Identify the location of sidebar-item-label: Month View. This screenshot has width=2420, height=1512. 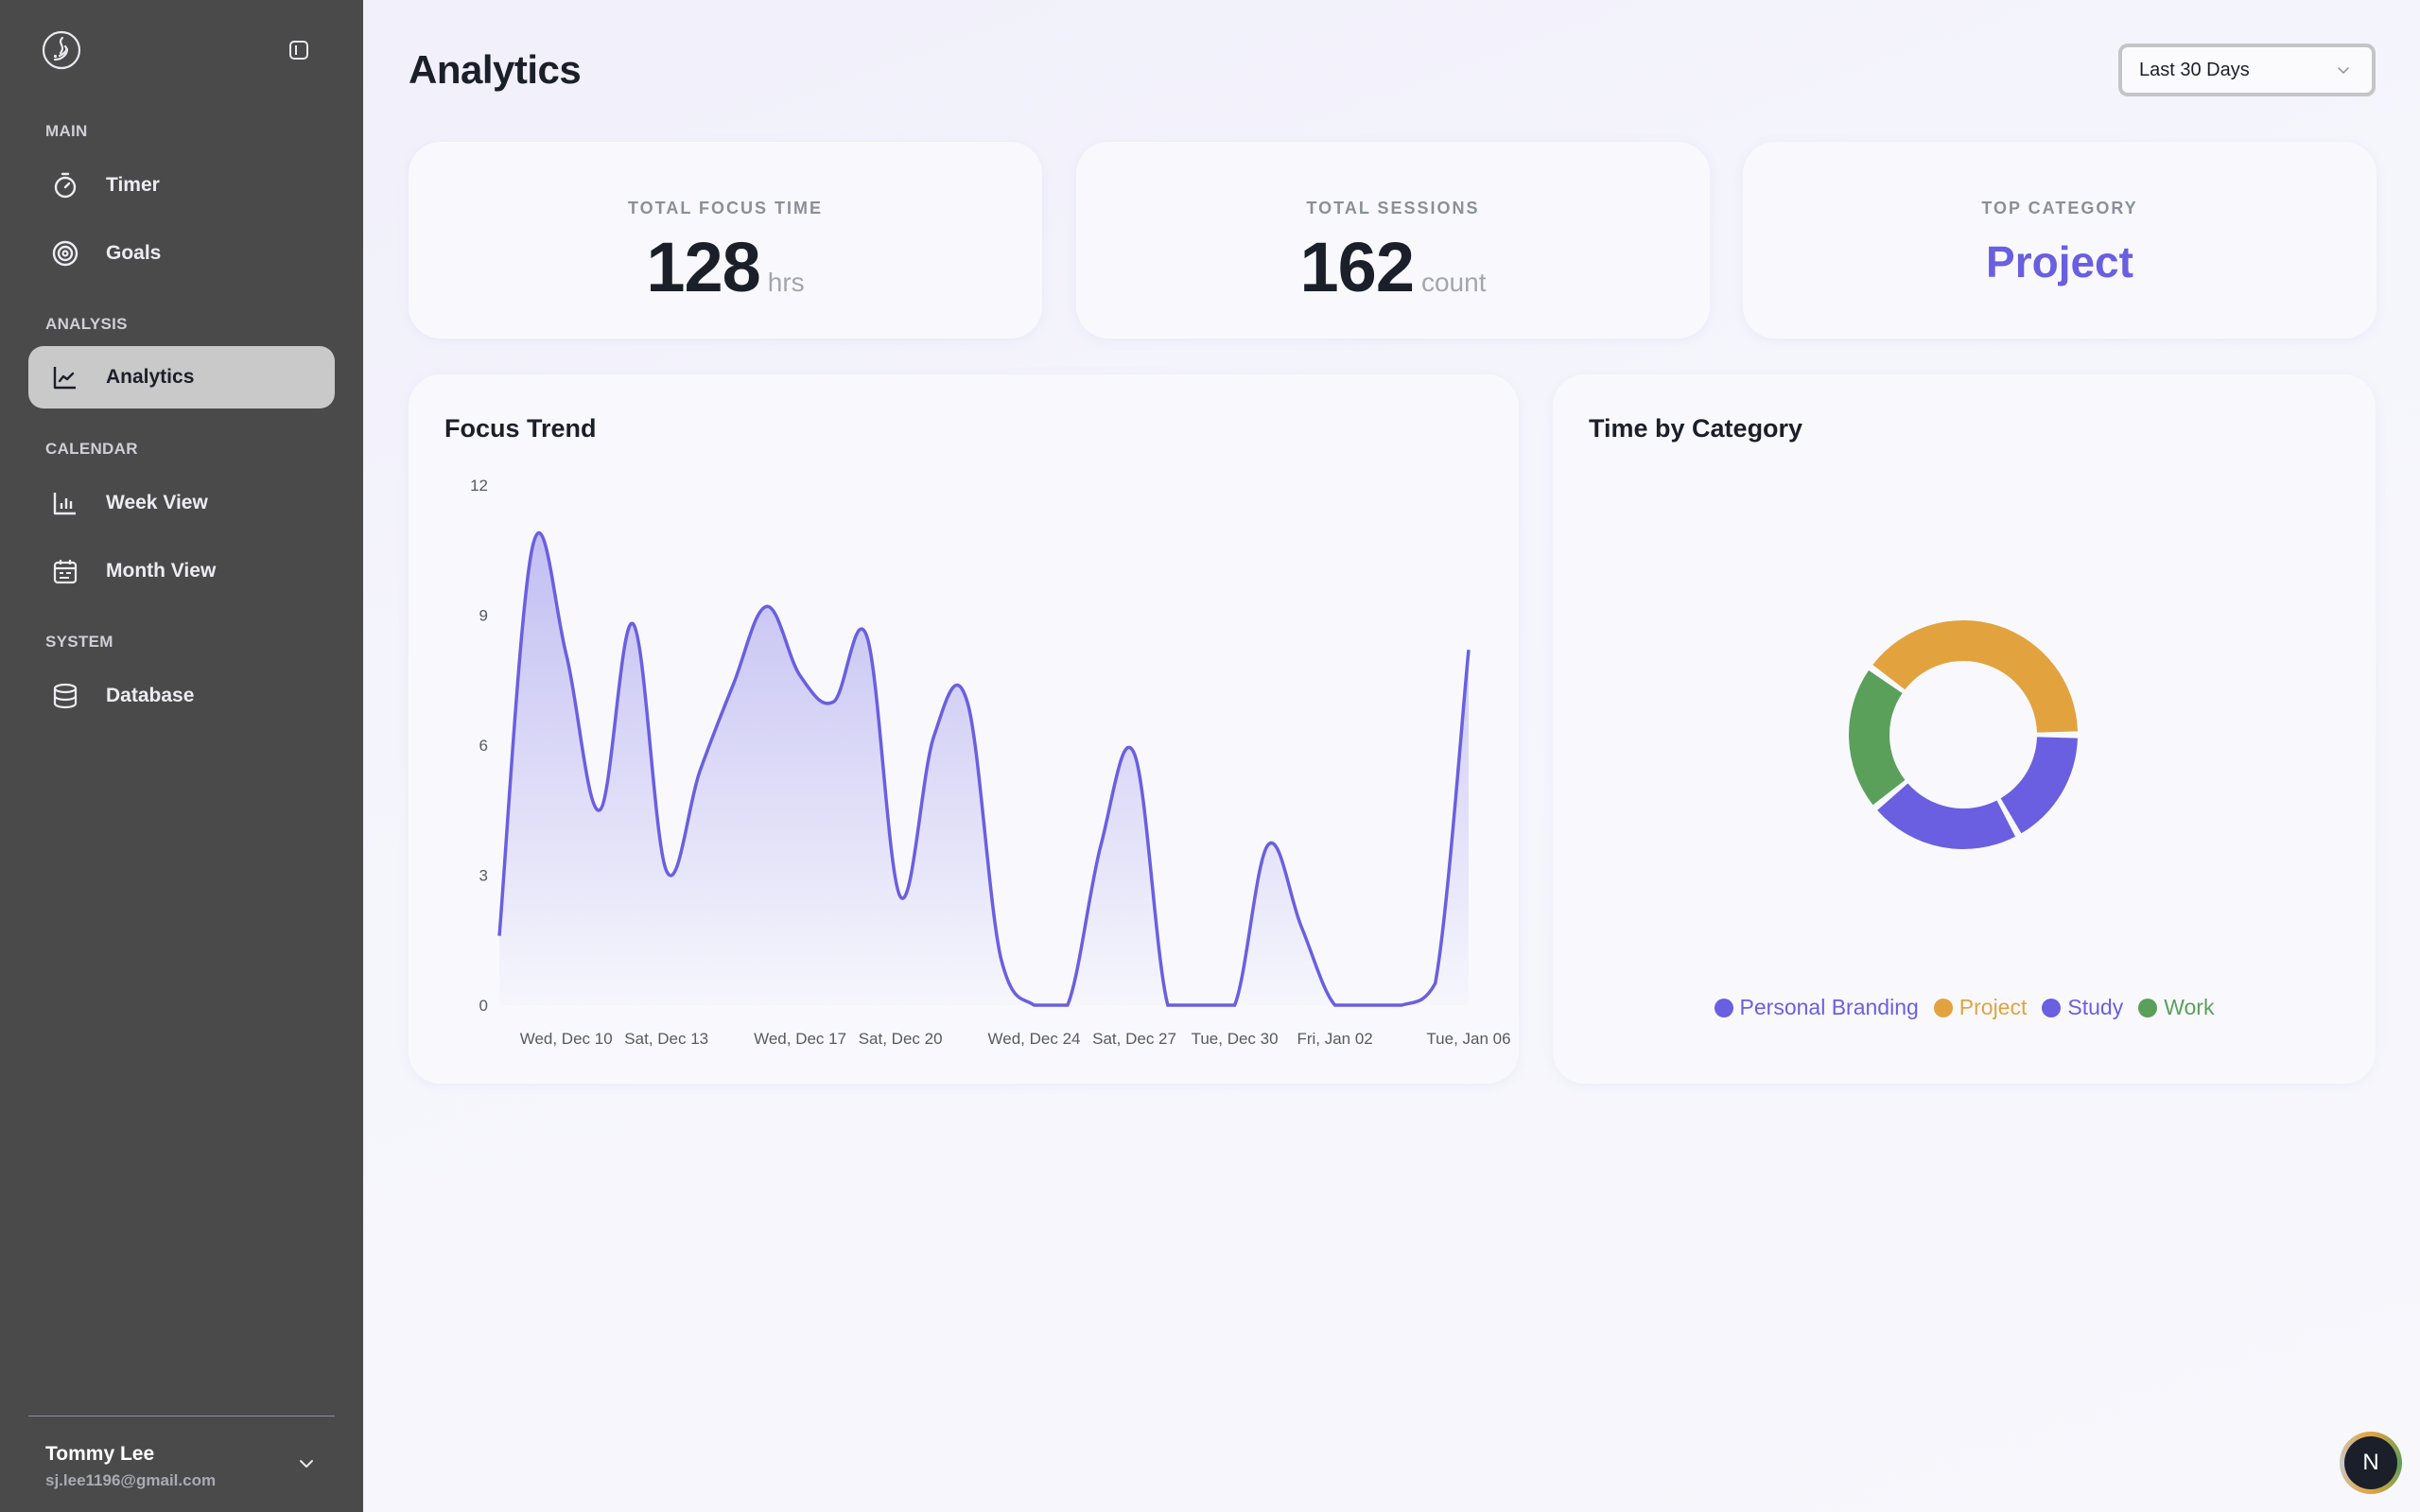
(162, 571).